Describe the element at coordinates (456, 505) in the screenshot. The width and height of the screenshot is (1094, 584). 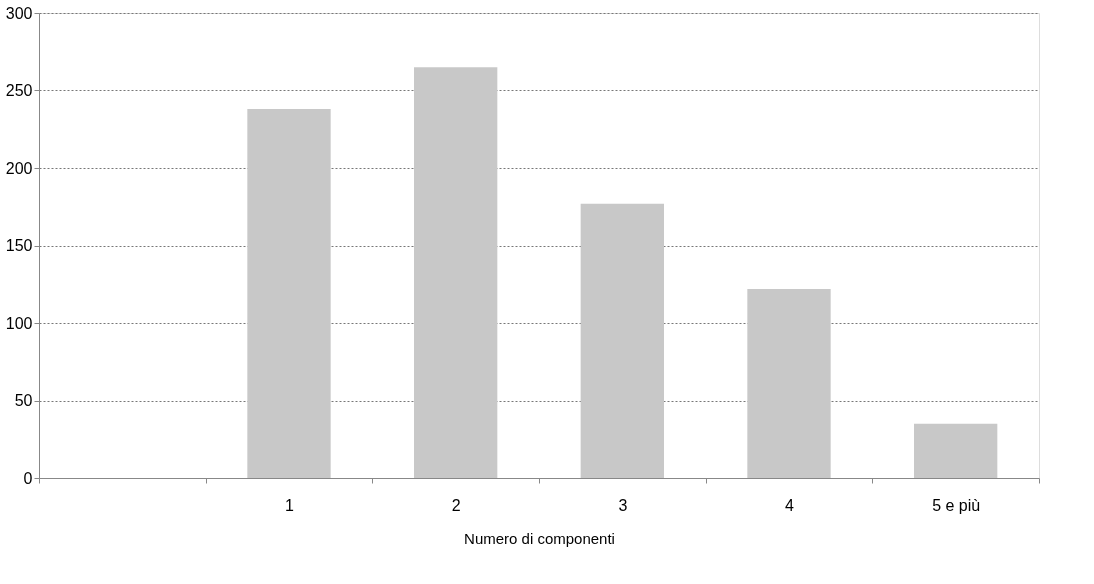
I see `x-tick-label: 2` at that location.